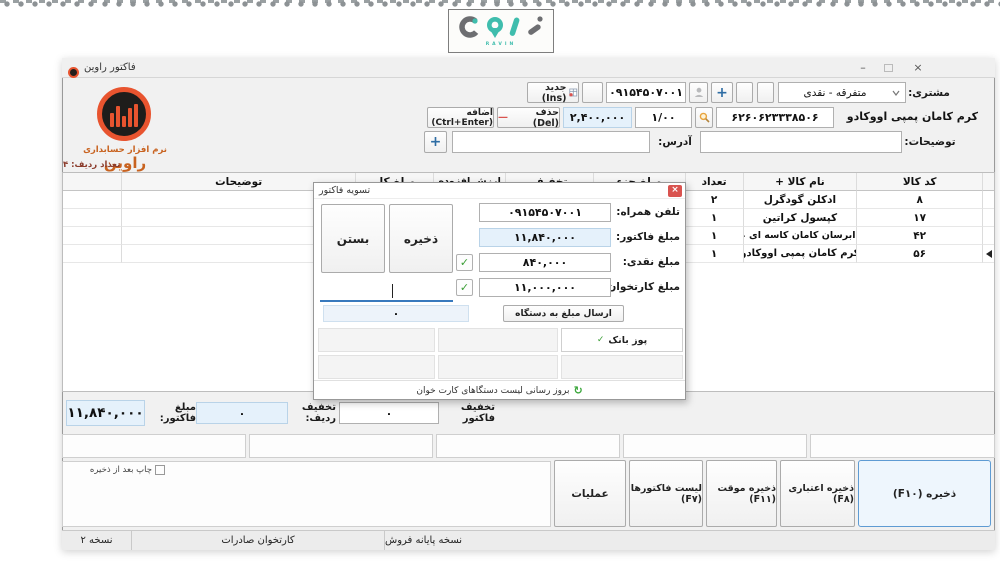  What do you see at coordinates (528, 117) in the screenshot?
I see `delete-line-button: حذف (Del) —` at bounding box center [528, 117].